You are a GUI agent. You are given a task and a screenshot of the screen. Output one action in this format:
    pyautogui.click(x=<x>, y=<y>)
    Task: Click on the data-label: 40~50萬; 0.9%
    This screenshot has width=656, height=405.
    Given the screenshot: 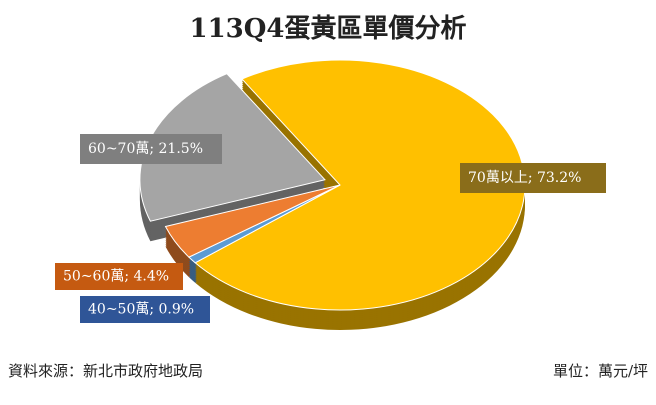 What is the action you would take?
    pyautogui.click(x=141, y=310)
    